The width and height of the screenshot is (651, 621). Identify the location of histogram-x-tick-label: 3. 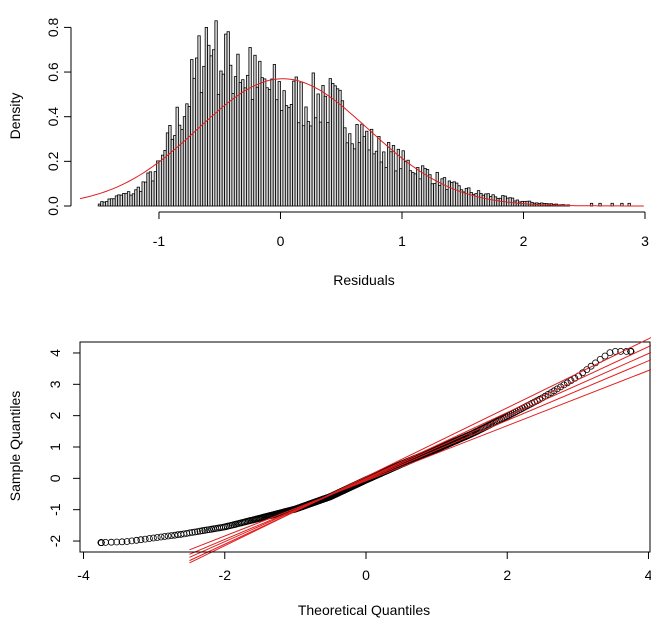
(645, 241).